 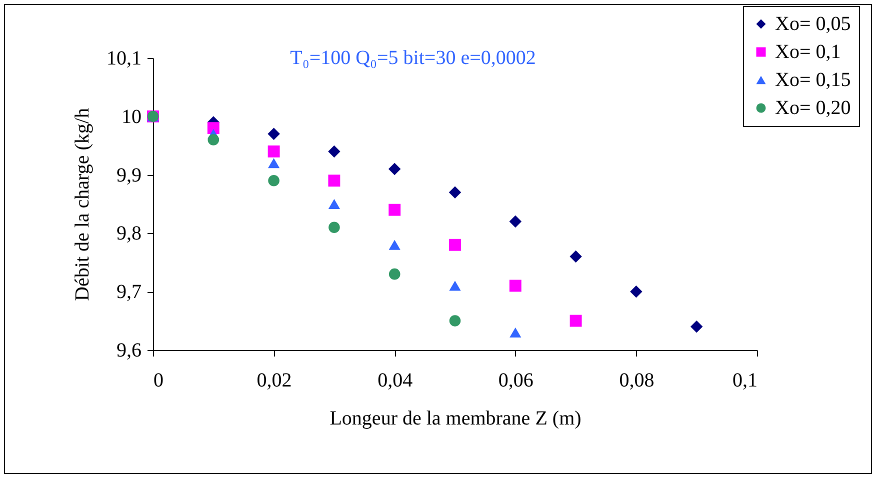 What do you see at coordinates (129, 292) in the screenshot?
I see `y-tick-label: 9,7` at bounding box center [129, 292].